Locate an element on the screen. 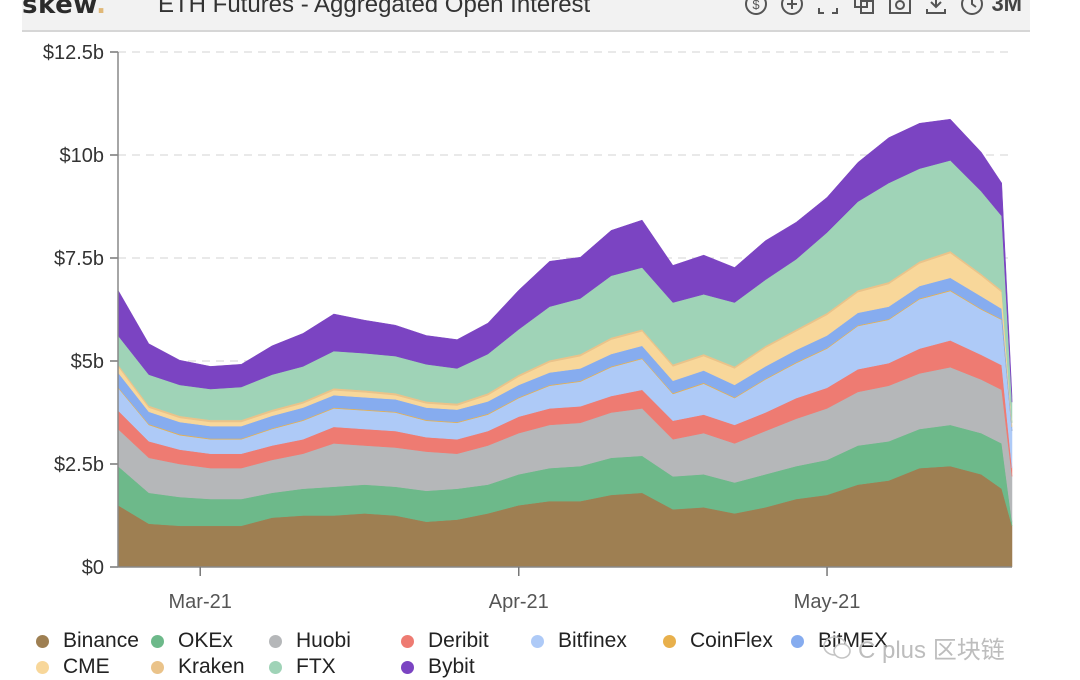  plus-icon is located at coordinates (792, 8).